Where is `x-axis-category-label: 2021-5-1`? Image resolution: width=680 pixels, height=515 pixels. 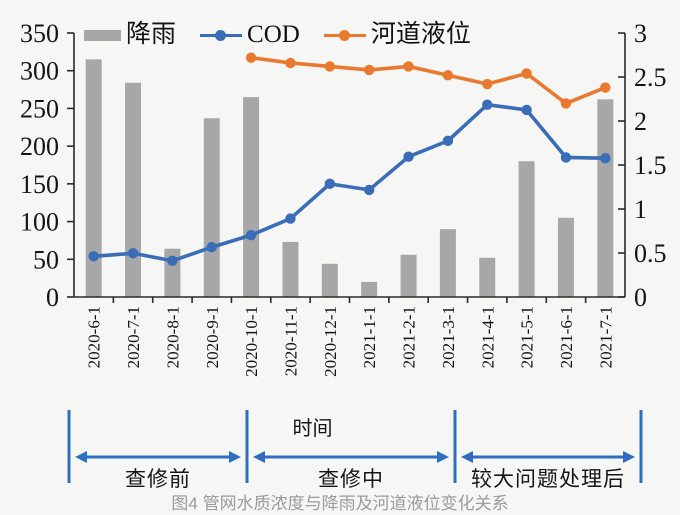 x-axis-category-label: 2021-5-1 is located at coordinates (527, 337).